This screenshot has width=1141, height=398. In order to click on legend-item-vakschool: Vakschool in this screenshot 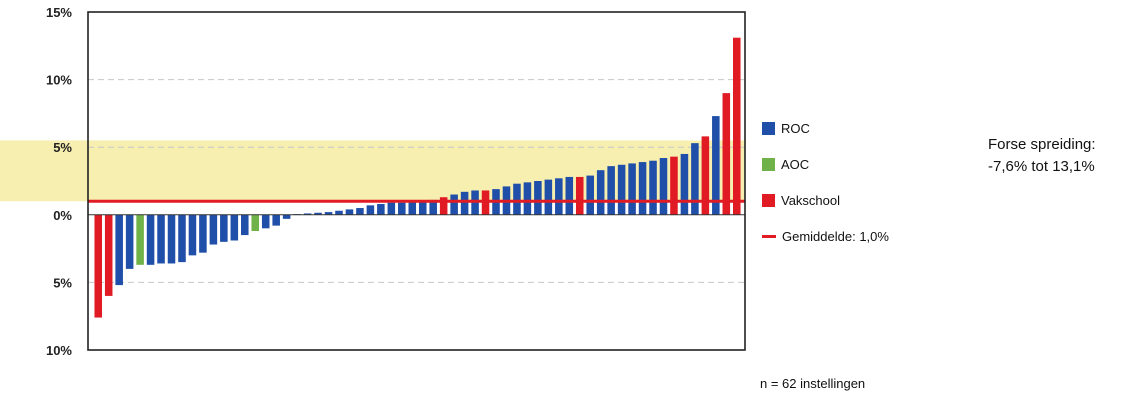, I will do `click(862, 200)`.